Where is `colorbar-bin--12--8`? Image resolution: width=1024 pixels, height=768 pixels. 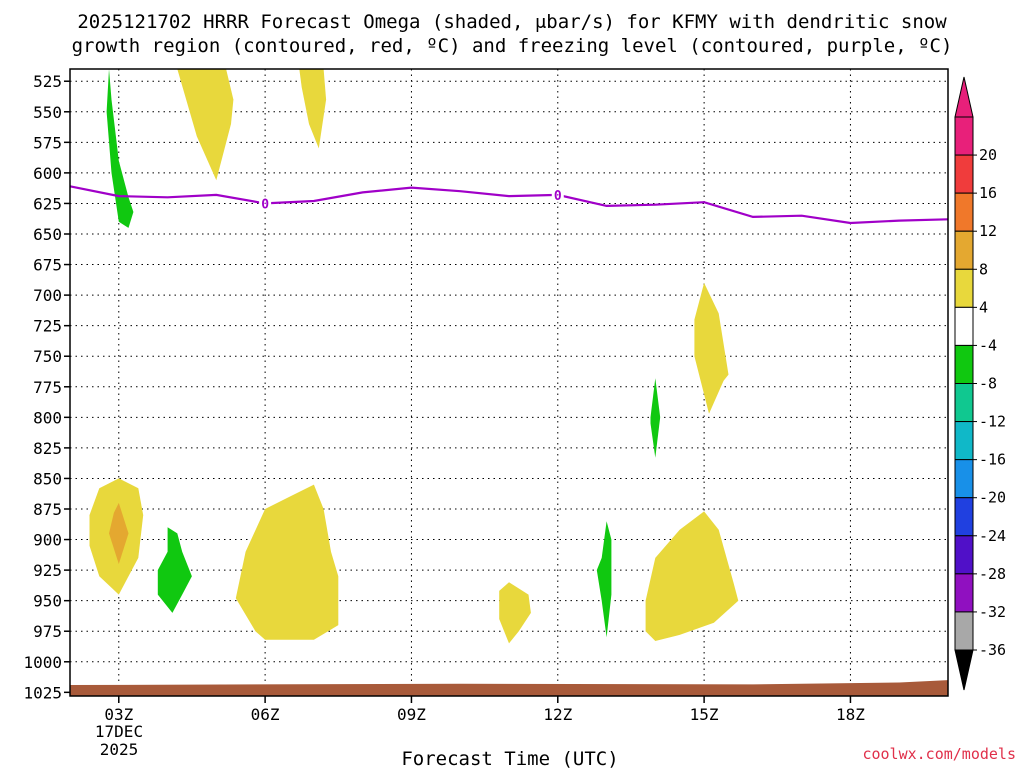
colorbar-bin--12--8 is located at coordinates (964, 403).